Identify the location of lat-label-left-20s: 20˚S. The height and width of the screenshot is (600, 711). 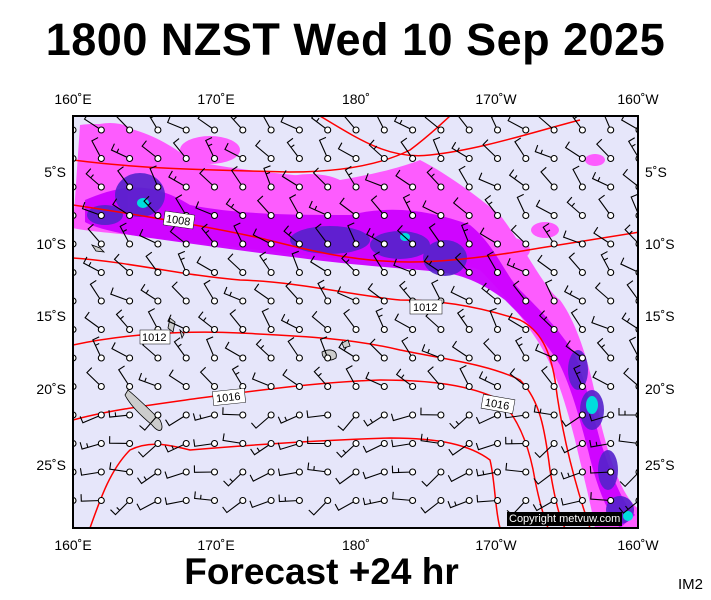
(51, 389).